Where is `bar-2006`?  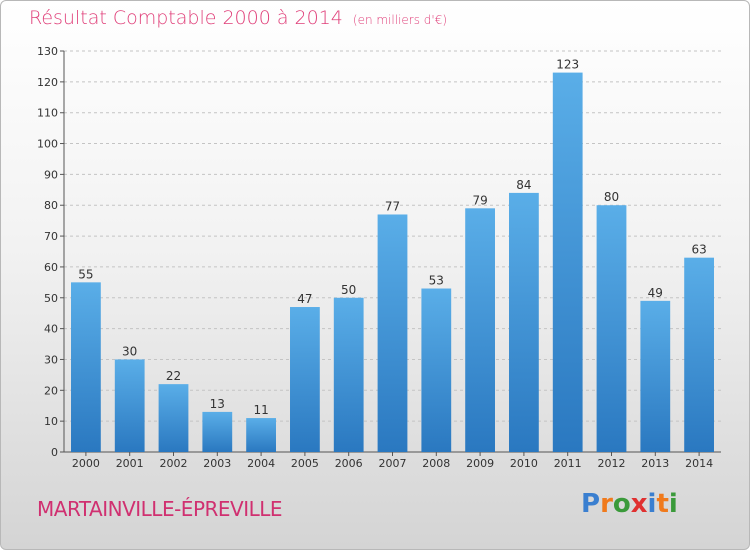
bar-2006 is located at coordinates (348, 374).